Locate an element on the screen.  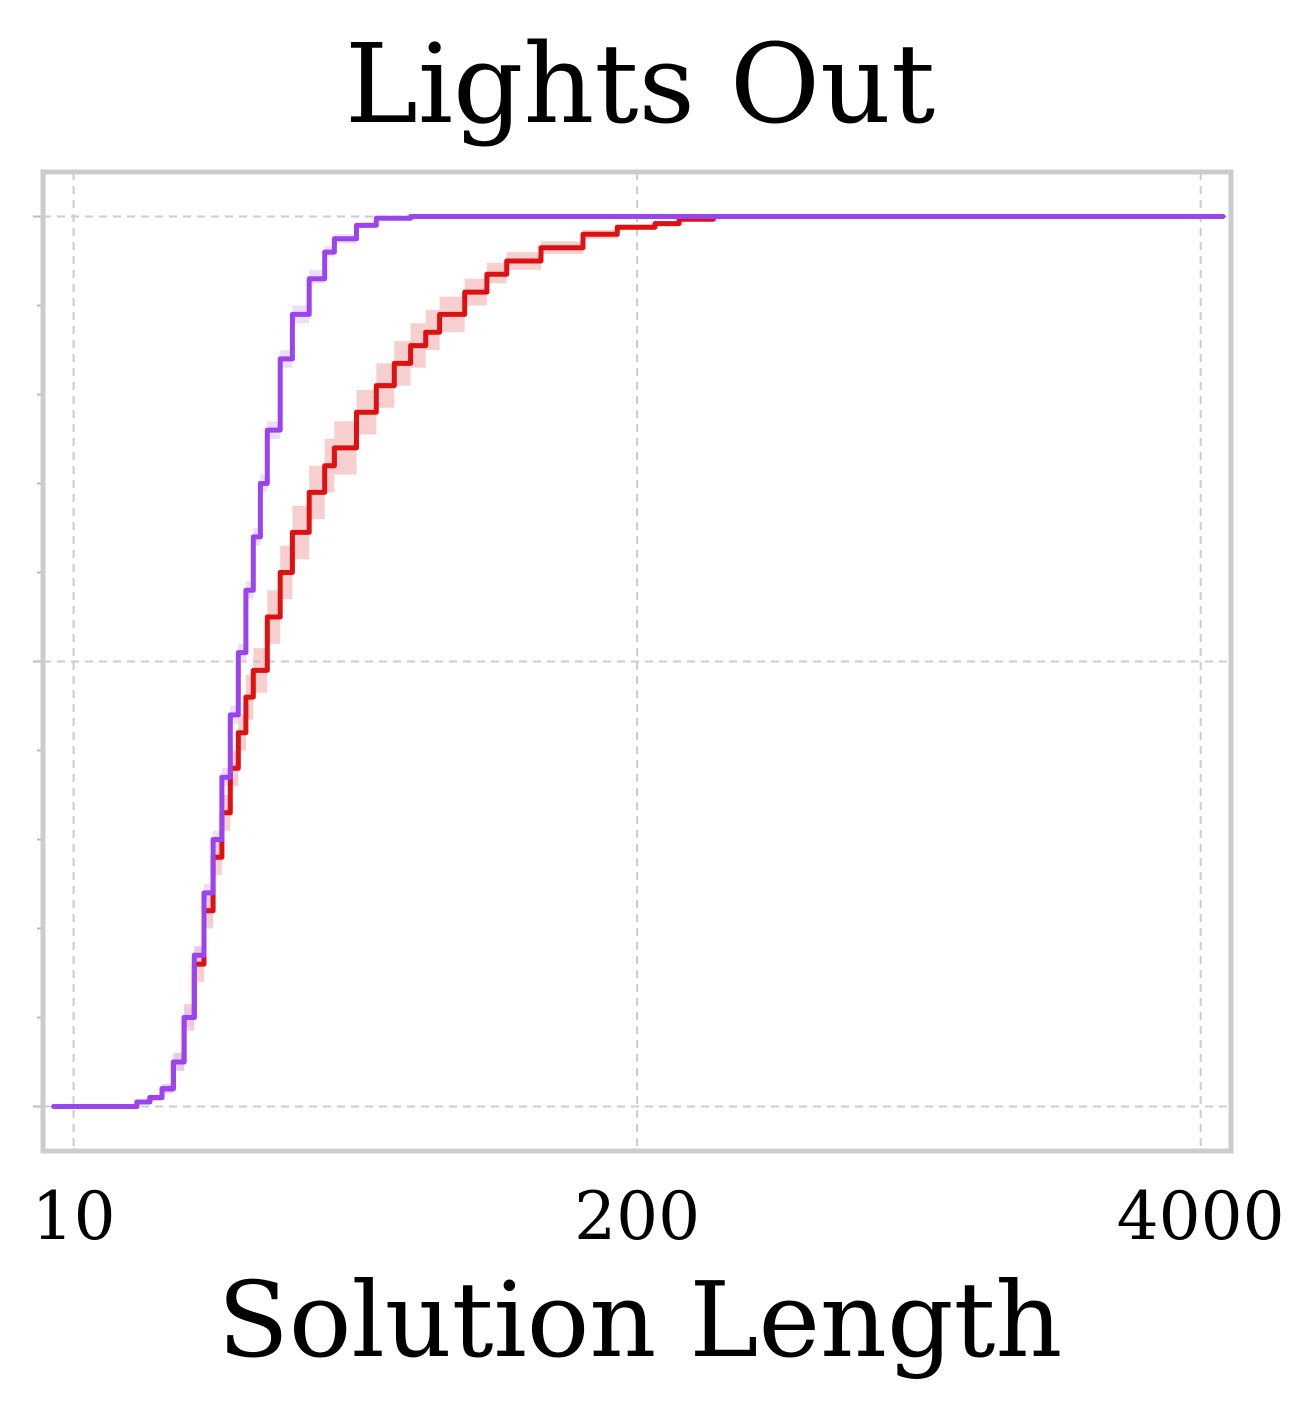
chart-title: Lights Out is located at coordinates (640, 84).